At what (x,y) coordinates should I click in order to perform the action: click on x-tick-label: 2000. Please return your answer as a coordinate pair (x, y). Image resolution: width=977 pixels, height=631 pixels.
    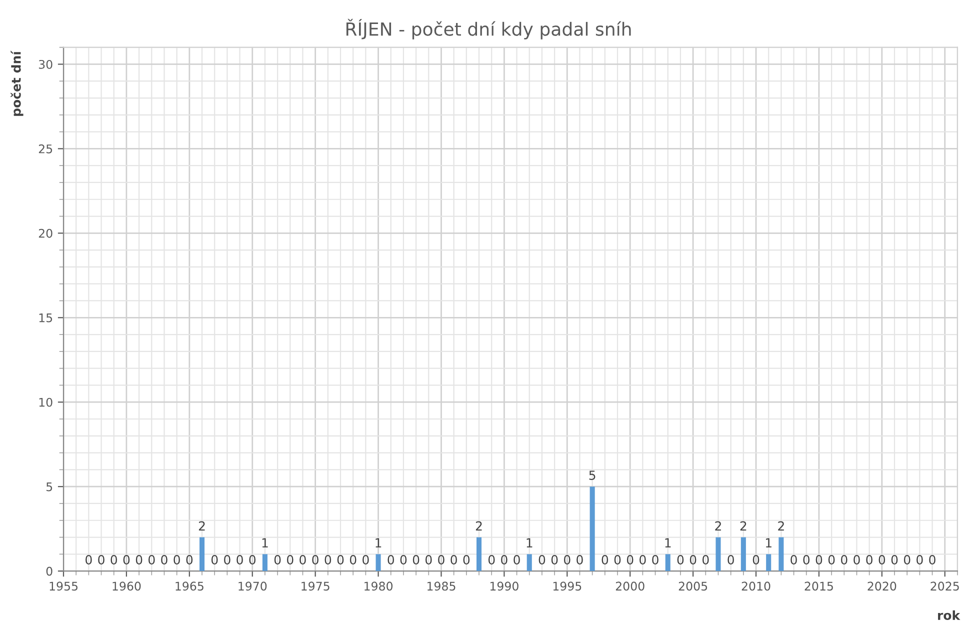
    Looking at the image, I should click on (630, 586).